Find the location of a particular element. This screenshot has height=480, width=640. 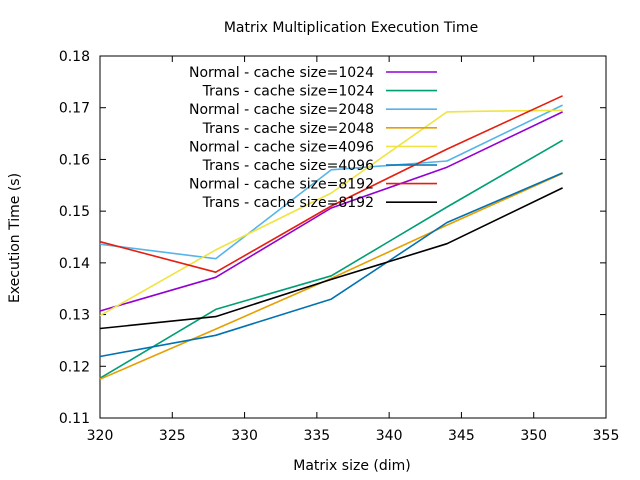

legend-label: Trans - cache size=8192 is located at coordinates (288, 203).